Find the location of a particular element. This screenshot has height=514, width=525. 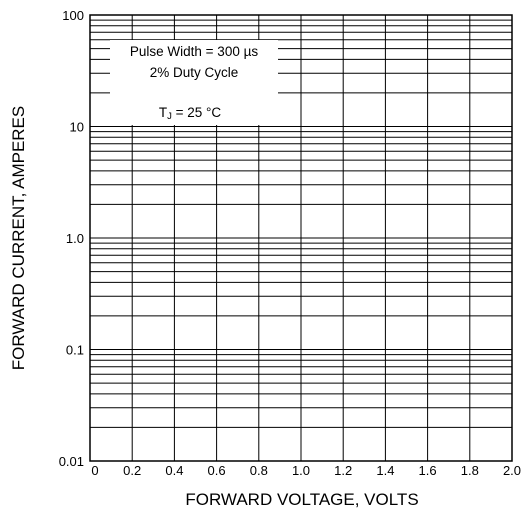

x-tick-labels: 0 0.2 0.4 0.6 0.8 1.0 1.2 1.4 1.6 1.8 2.0 is located at coordinates (306, 470).